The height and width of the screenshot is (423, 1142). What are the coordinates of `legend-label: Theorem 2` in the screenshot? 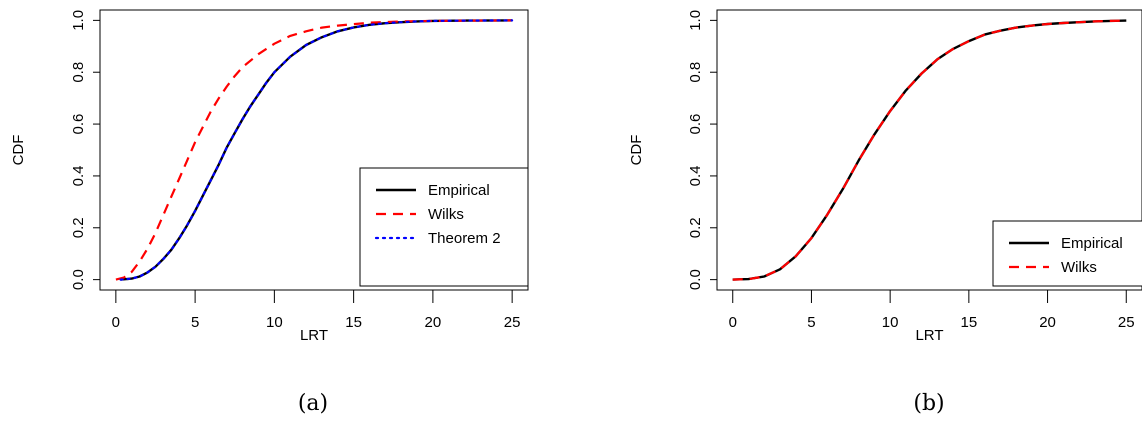 It's located at (464, 238).